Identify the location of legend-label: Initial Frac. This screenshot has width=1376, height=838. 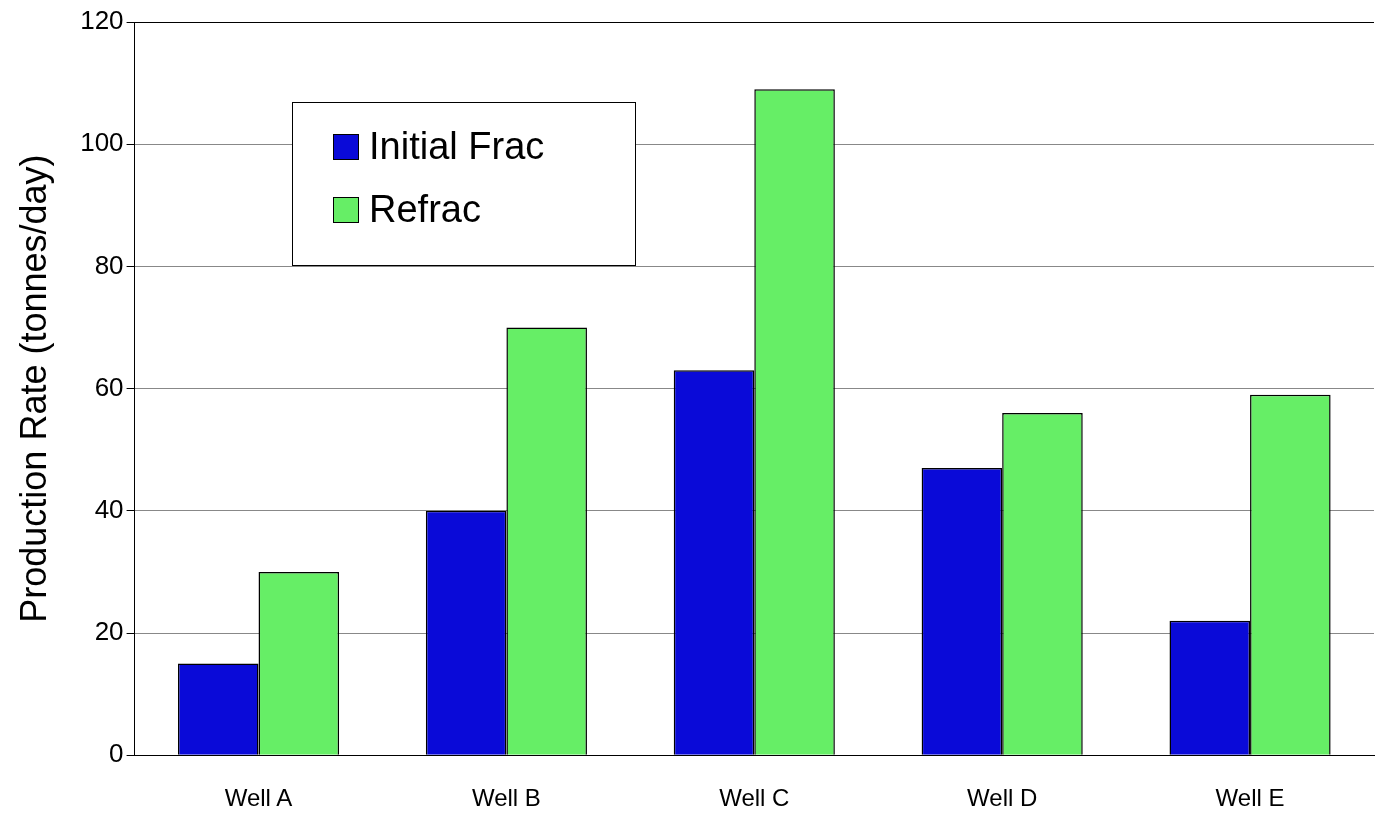
(457, 146).